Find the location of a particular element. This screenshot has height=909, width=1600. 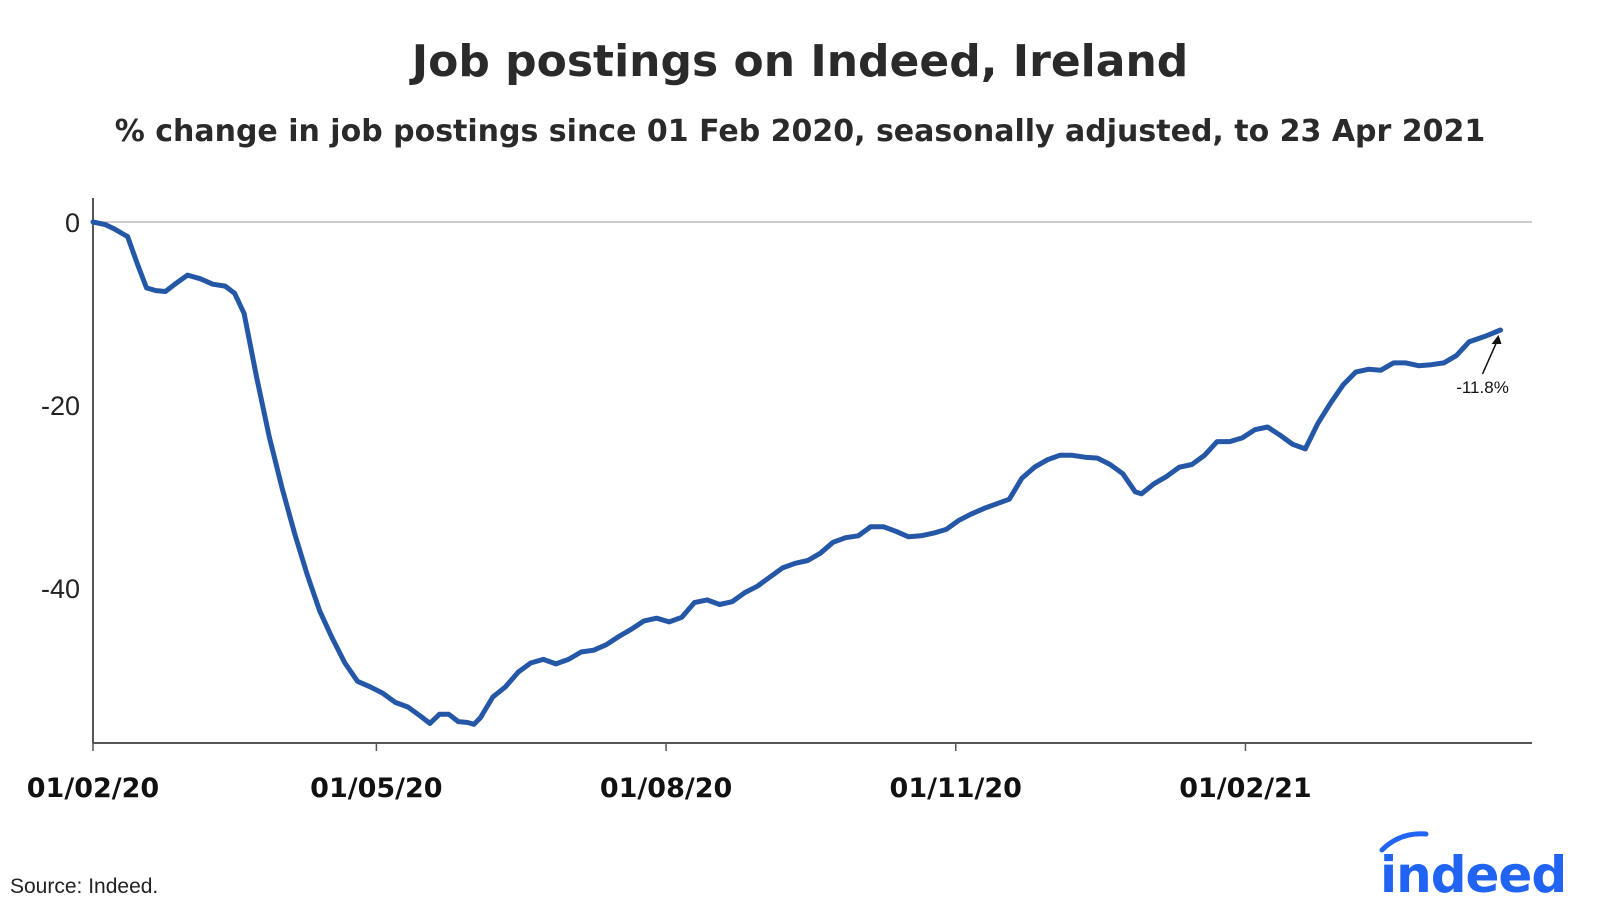

source-note: Source: Indeed. is located at coordinates (84, 886).